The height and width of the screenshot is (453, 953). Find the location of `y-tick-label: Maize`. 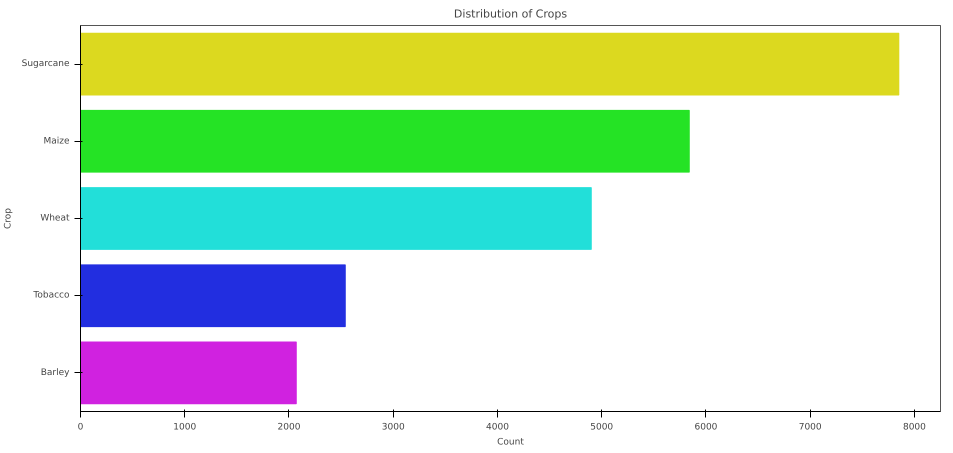

y-tick-label: Maize is located at coordinates (56, 141).